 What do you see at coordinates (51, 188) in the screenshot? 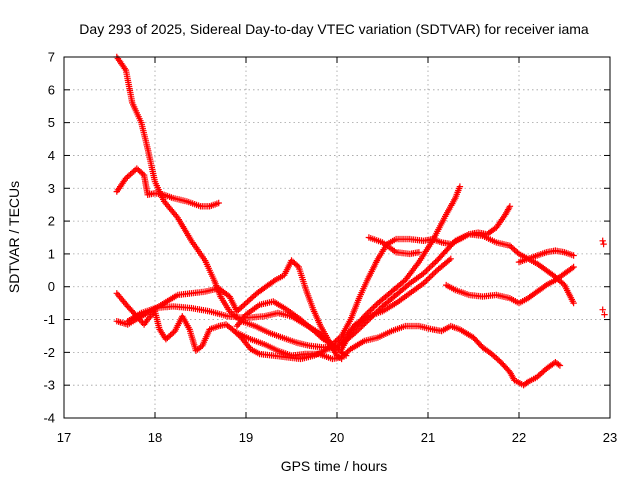
I see `y-tick-label: 3` at bounding box center [51, 188].